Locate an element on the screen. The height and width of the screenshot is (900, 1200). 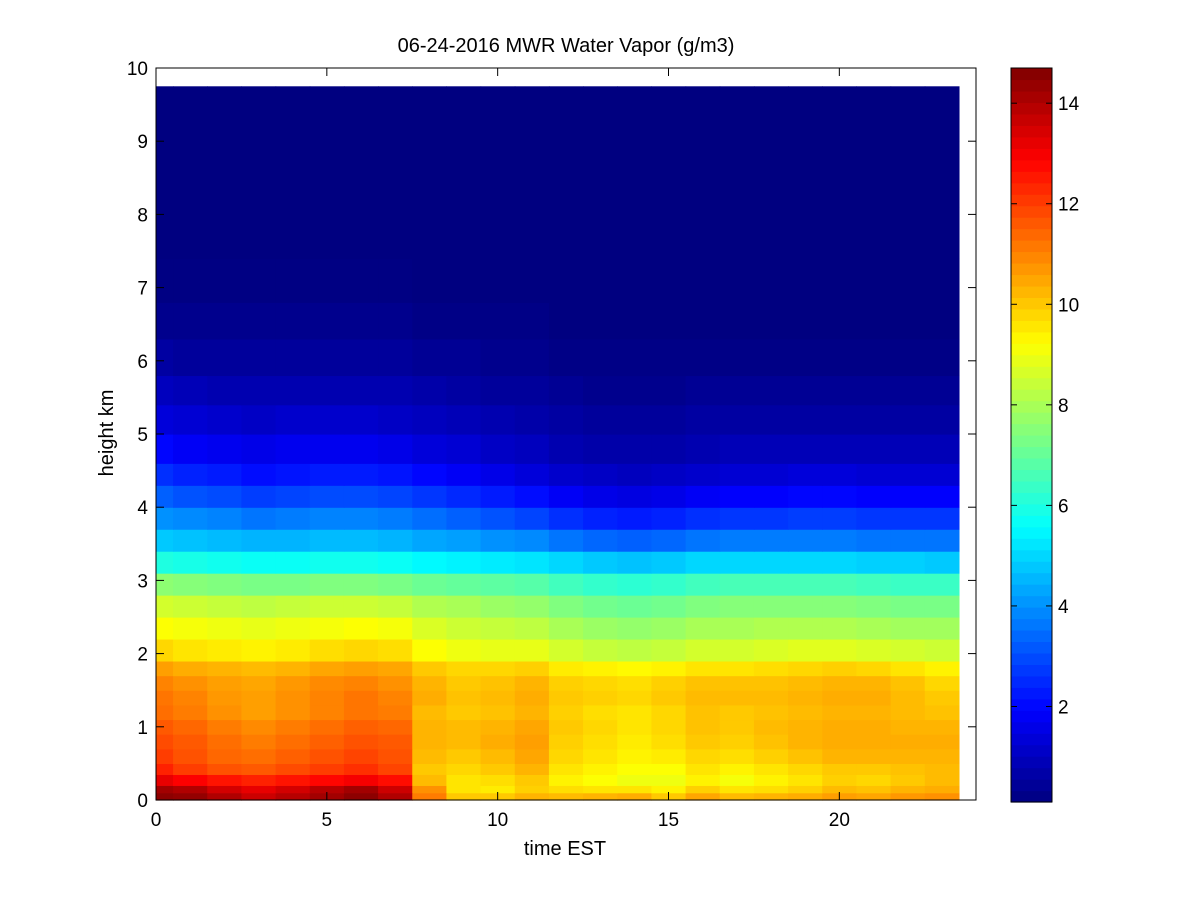
colorbar-ticks: 2 4 6 8 10 12 14 is located at coordinates (1045, 406).